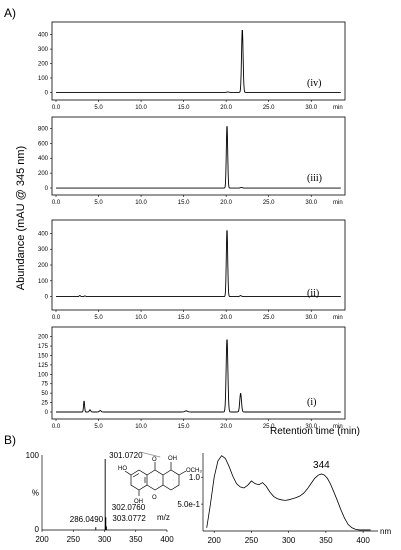  I want to click on panel-a-label: A), so click(10, 13).